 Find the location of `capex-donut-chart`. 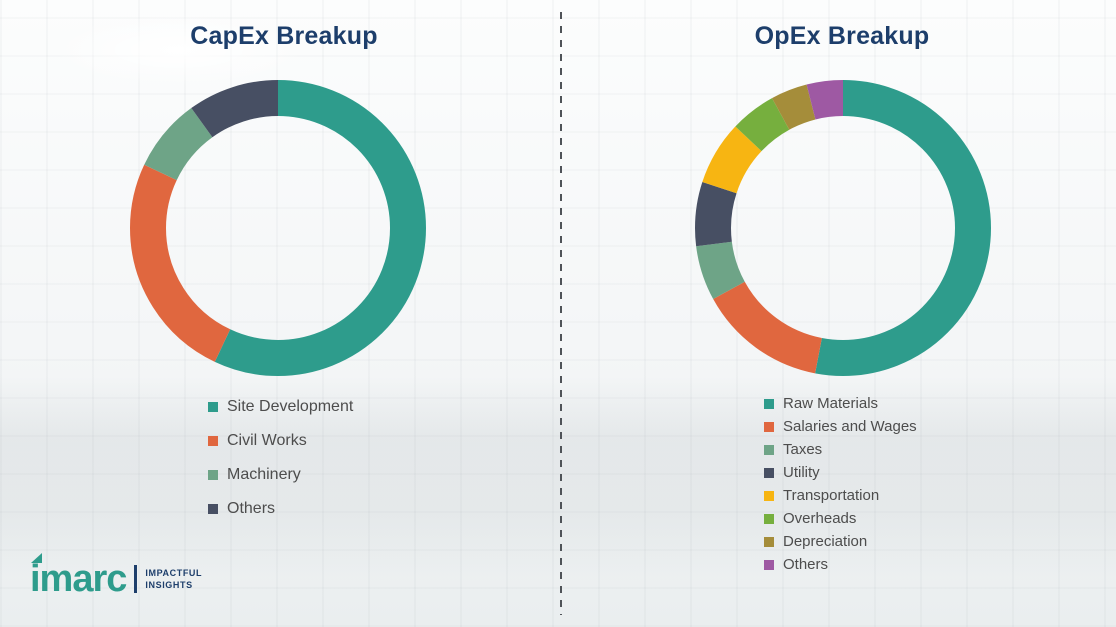

capex-donut-chart is located at coordinates (278, 228).